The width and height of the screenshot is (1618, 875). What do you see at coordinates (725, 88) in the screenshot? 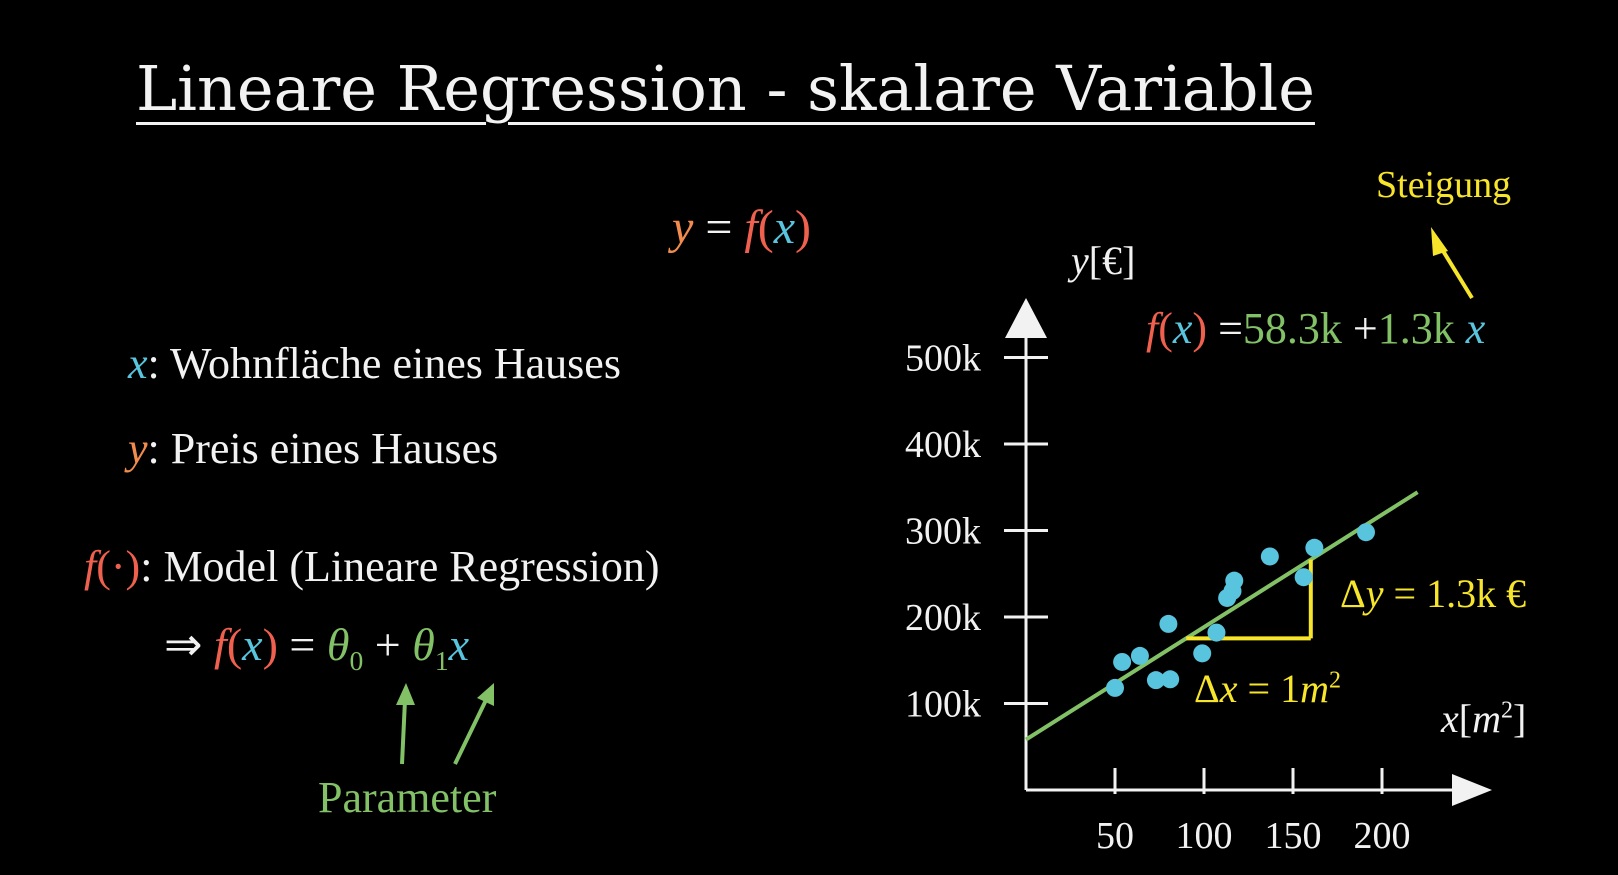
I see `page-title: Lineare Regression - skalare Variable` at bounding box center [725, 88].